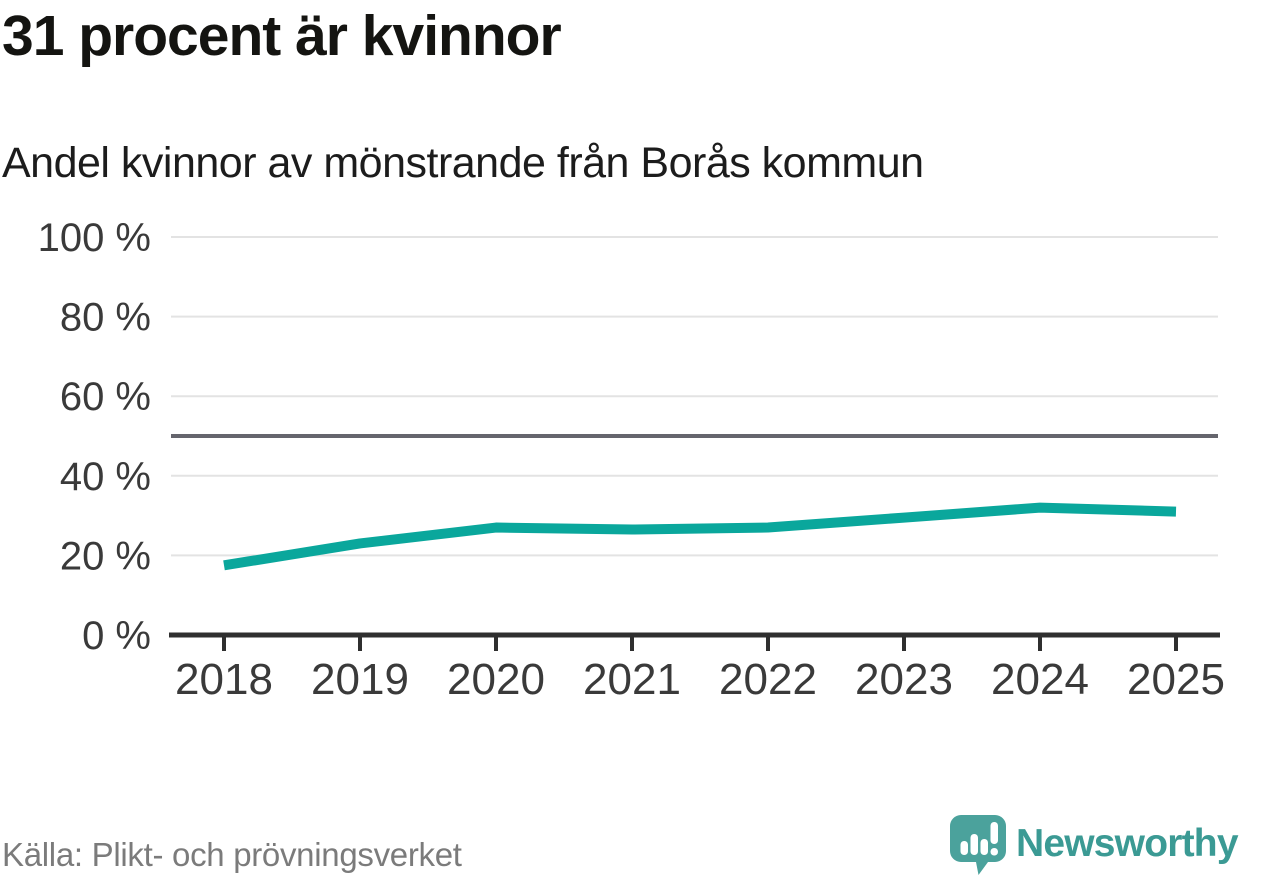 This screenshot has height=879, width=1262. I want to click on newsworthy-logo: Newsworthy, so click(1094, 845).